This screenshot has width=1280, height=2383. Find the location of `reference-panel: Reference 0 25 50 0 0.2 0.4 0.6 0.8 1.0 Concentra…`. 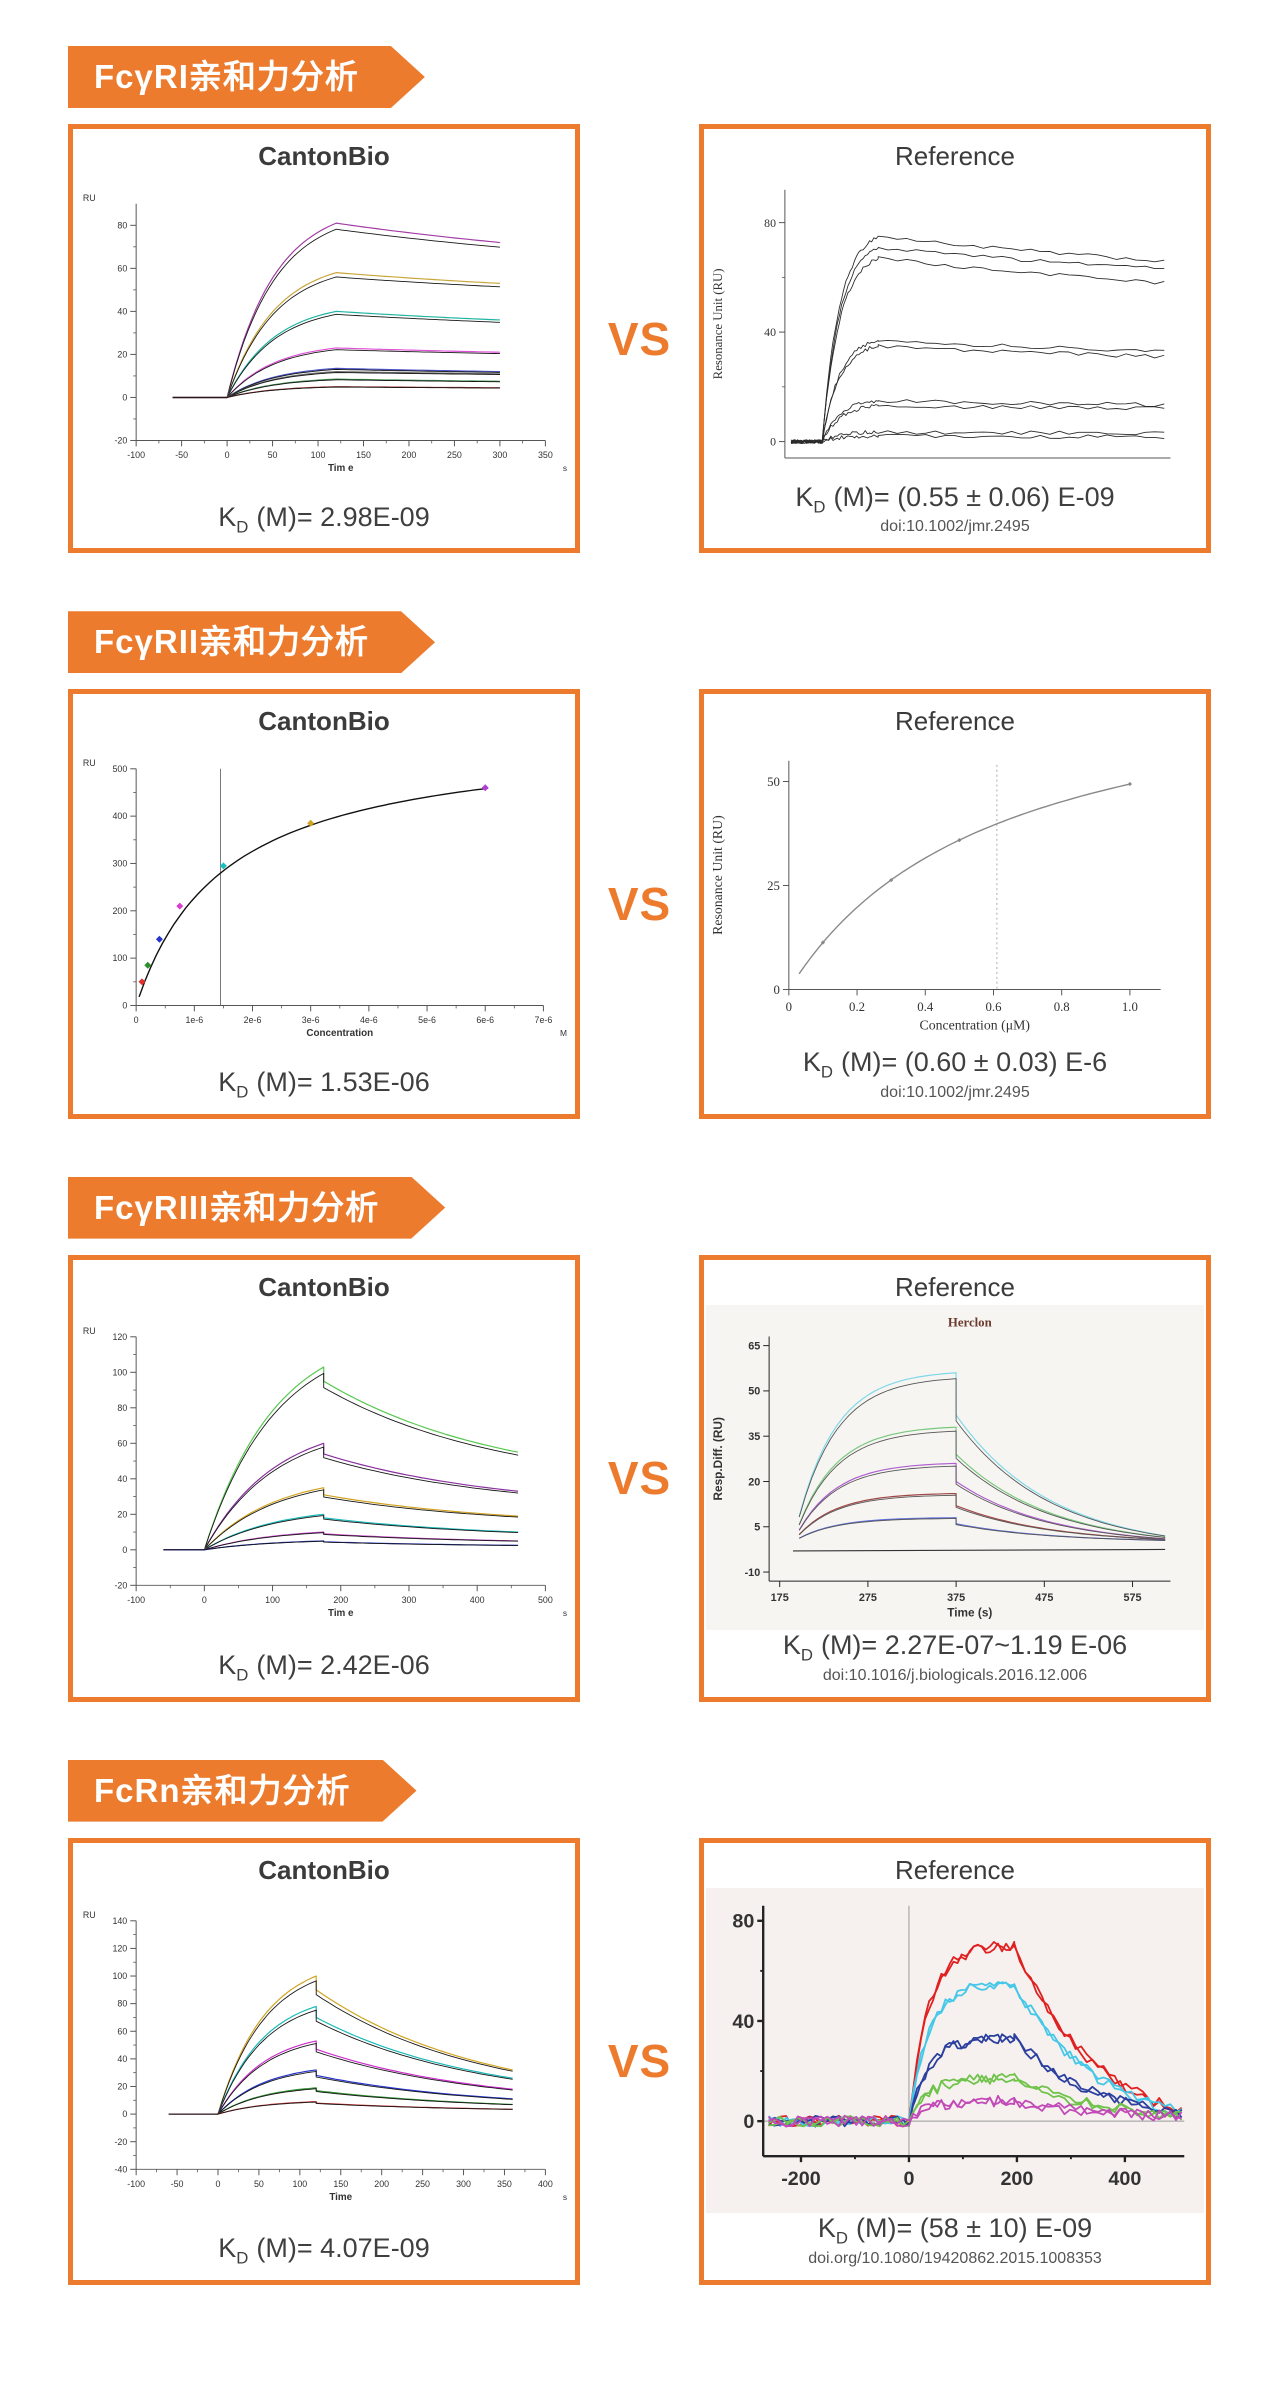

reference-panel: Reference 0 25 50 0 0.2 0.4 0.6 0.8 1.0 Concentra… is located at coordinates (955, 904).